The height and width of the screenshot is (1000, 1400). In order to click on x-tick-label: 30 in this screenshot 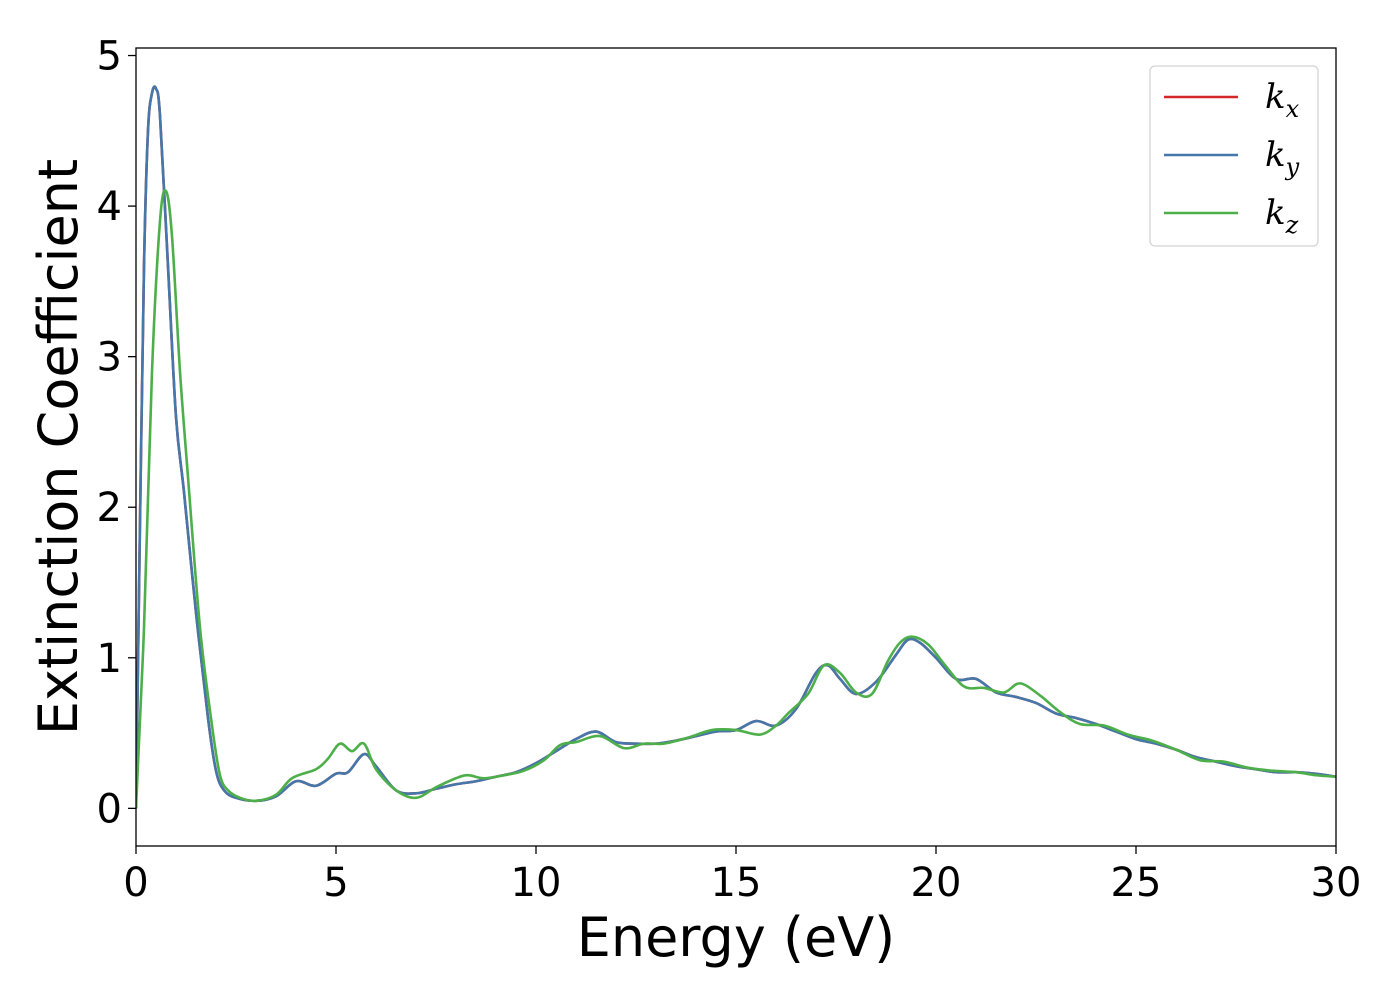, I will do `click(1336, 883)`.